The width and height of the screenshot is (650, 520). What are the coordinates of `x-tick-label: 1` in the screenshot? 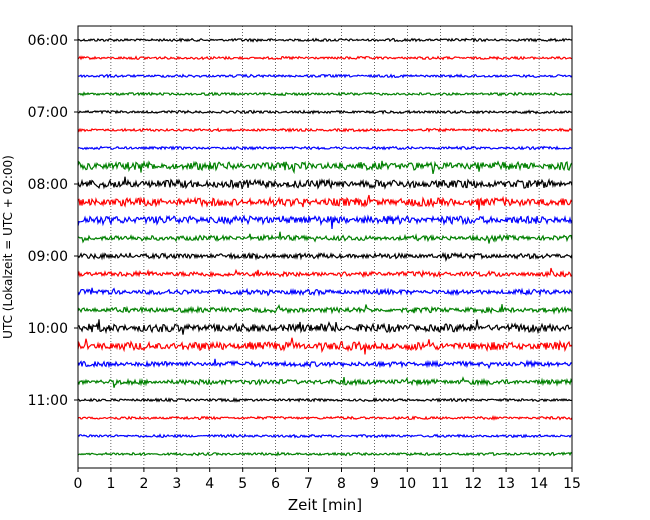 It's located at (110, 484).